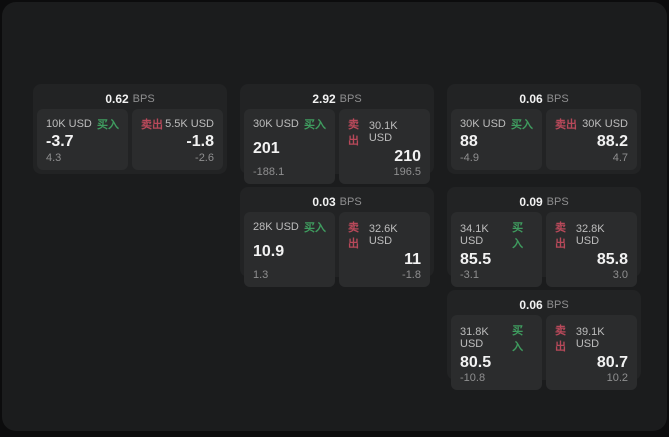  I want to click on sell-delta: 10.2, so click(617, 377).